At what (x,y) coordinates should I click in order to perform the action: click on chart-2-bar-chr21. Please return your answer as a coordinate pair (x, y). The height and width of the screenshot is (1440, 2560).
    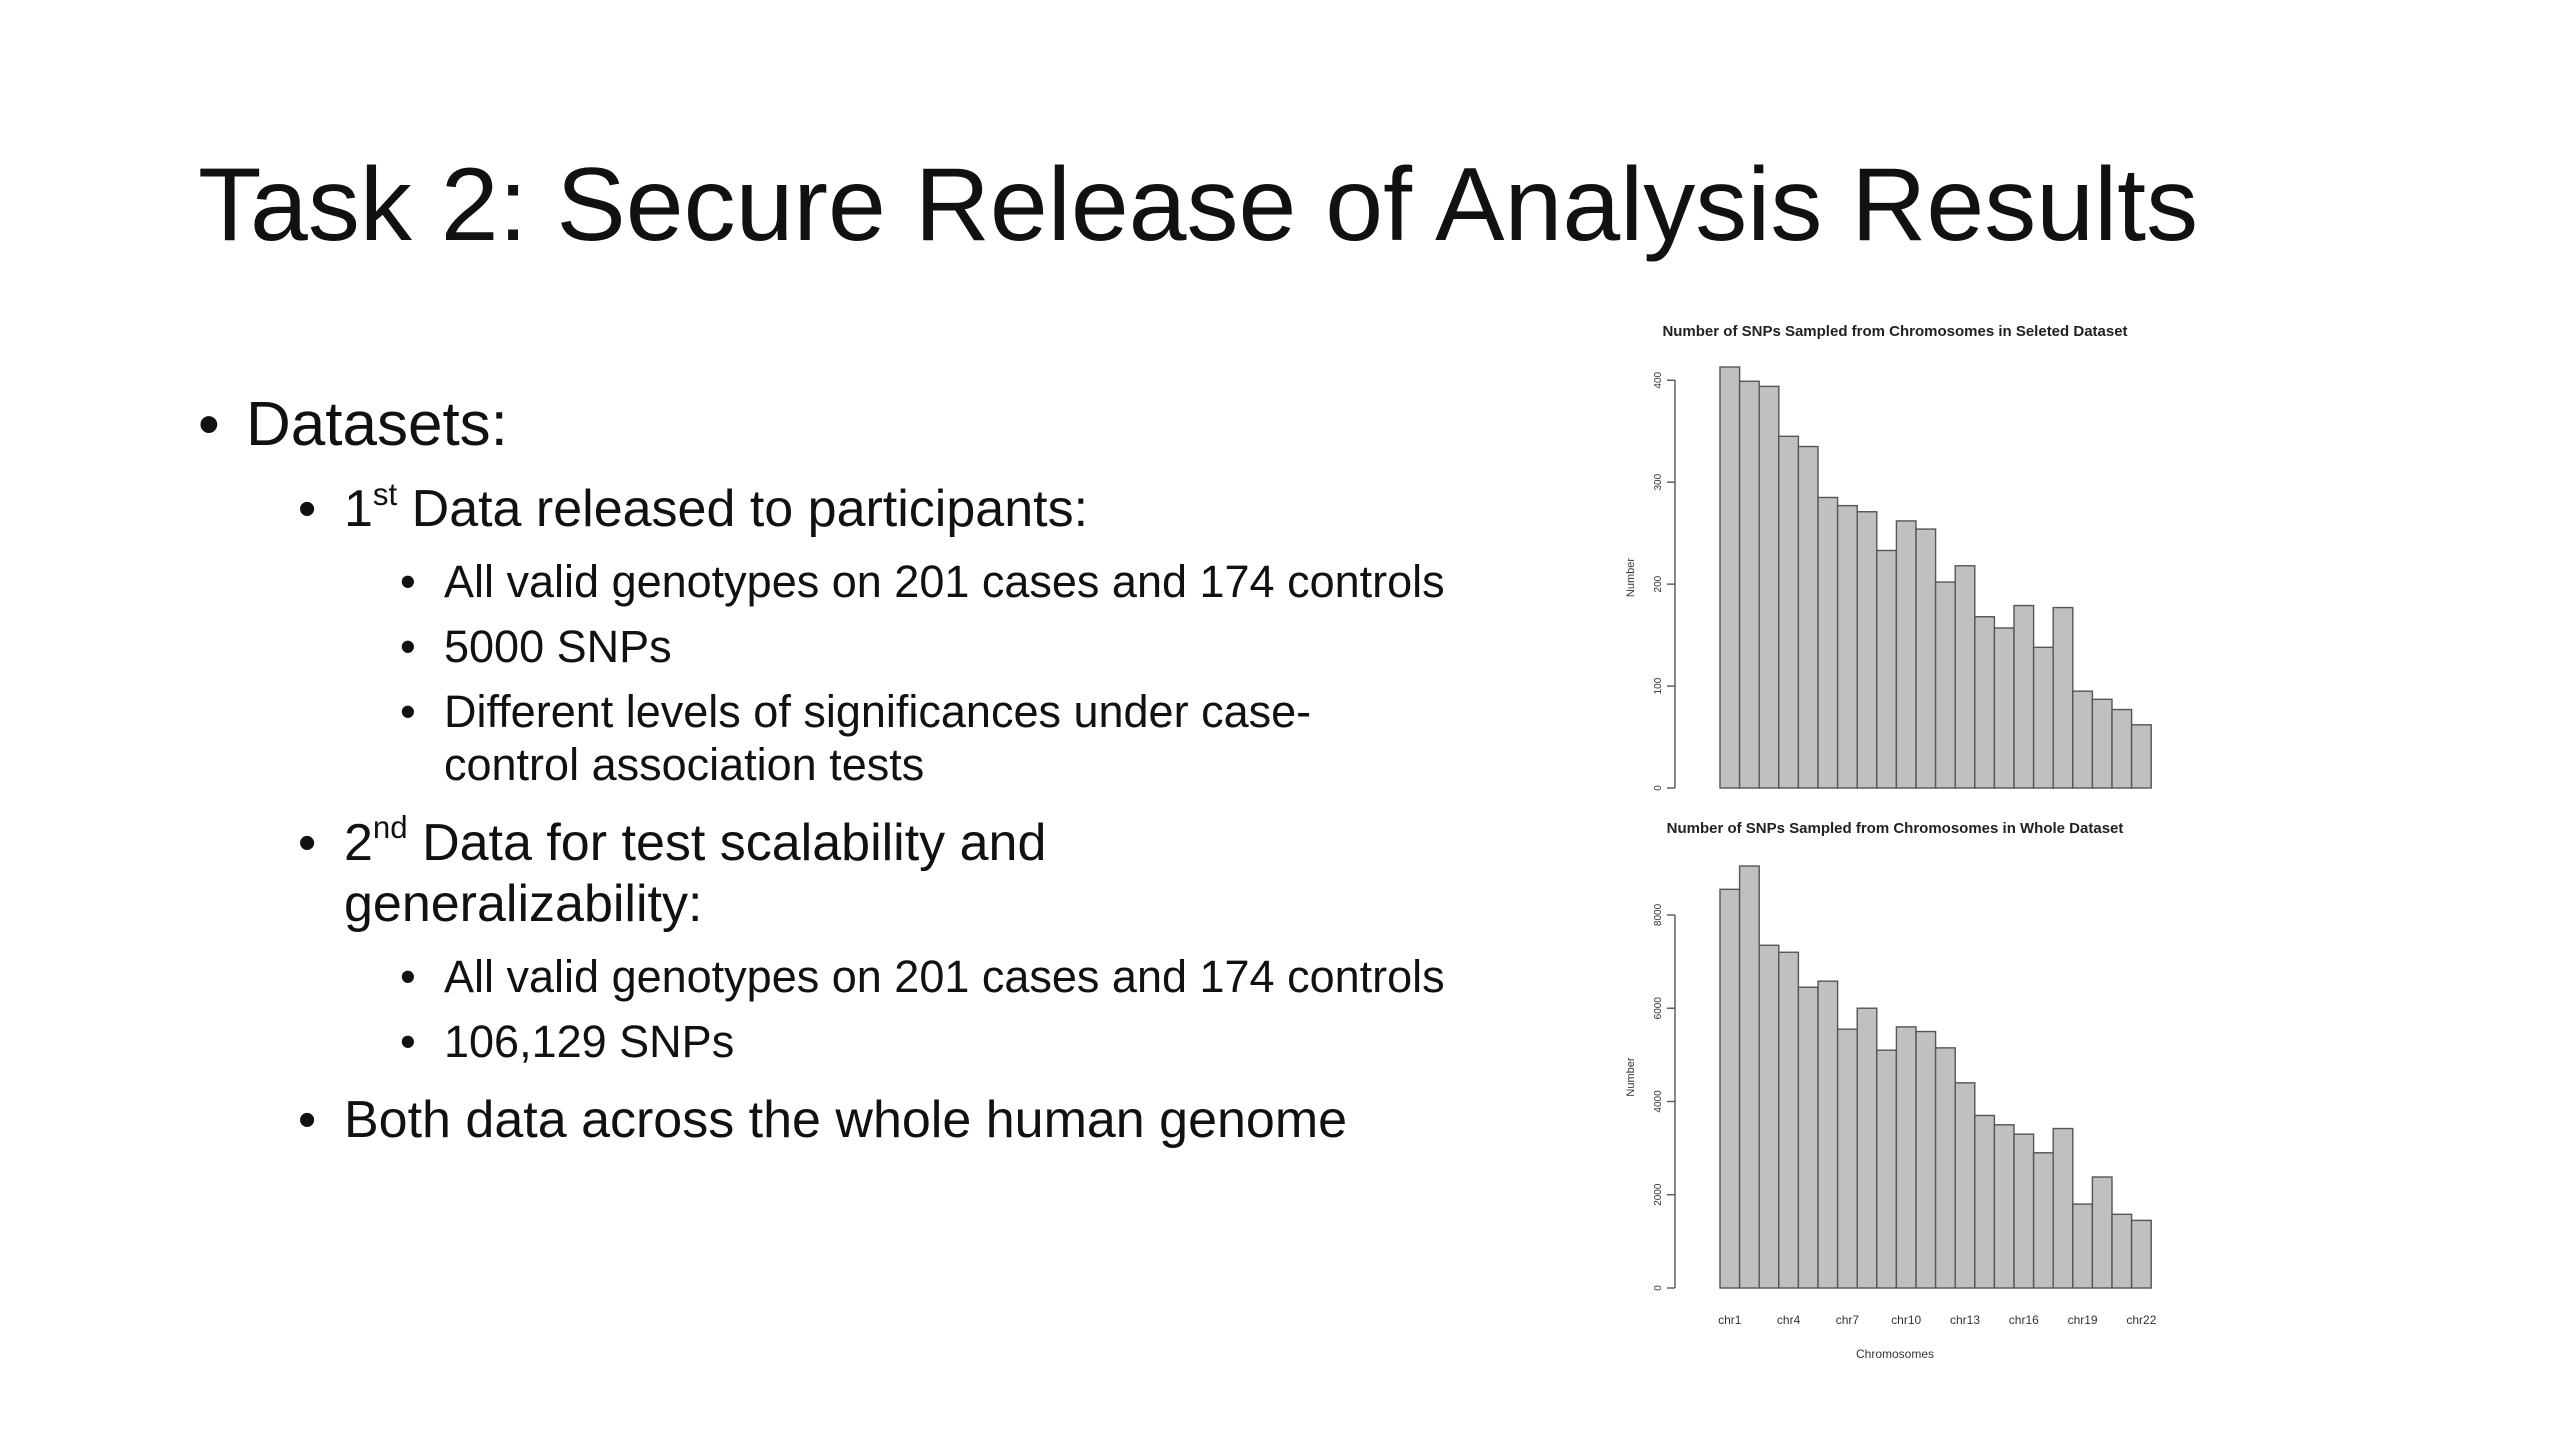
    Looking at the image, I should click on (2122, 1251).